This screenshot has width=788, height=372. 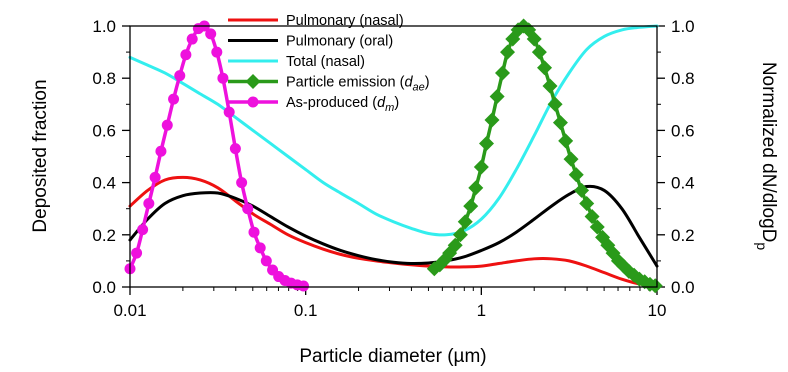 I want to click on legend-label: Pulmonary (nasal), so click(x=345, y=21).